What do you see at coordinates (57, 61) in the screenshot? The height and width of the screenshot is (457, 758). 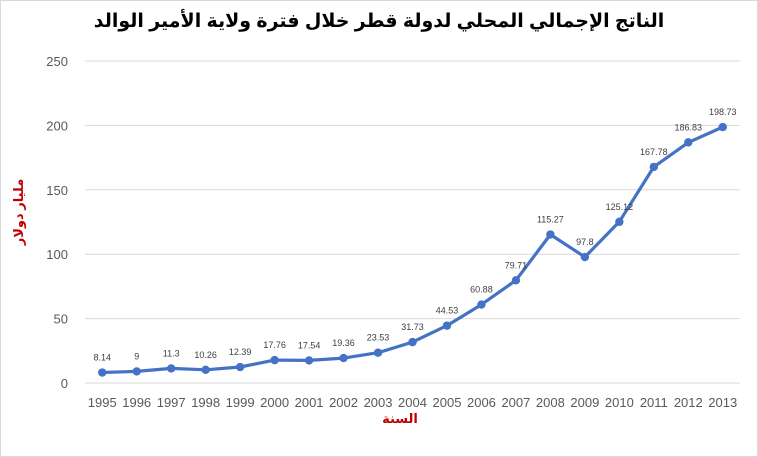 I see `y-tick-label: 250` at bounding box center [57, 61].